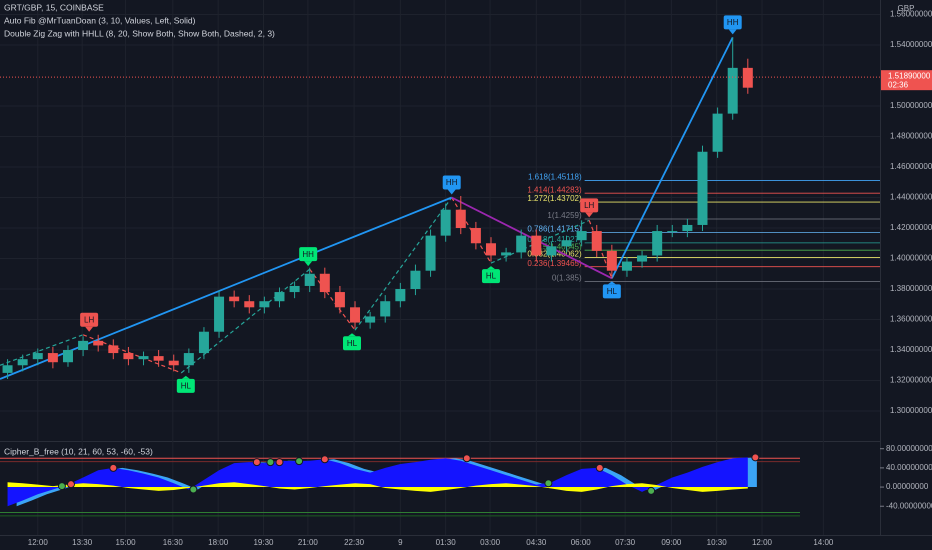 The height and width of the screenshot is (550, 932). Describe the element at coordinates (581, 542) in the screenshot. I see `x-tick-label: 06:00` at that location.